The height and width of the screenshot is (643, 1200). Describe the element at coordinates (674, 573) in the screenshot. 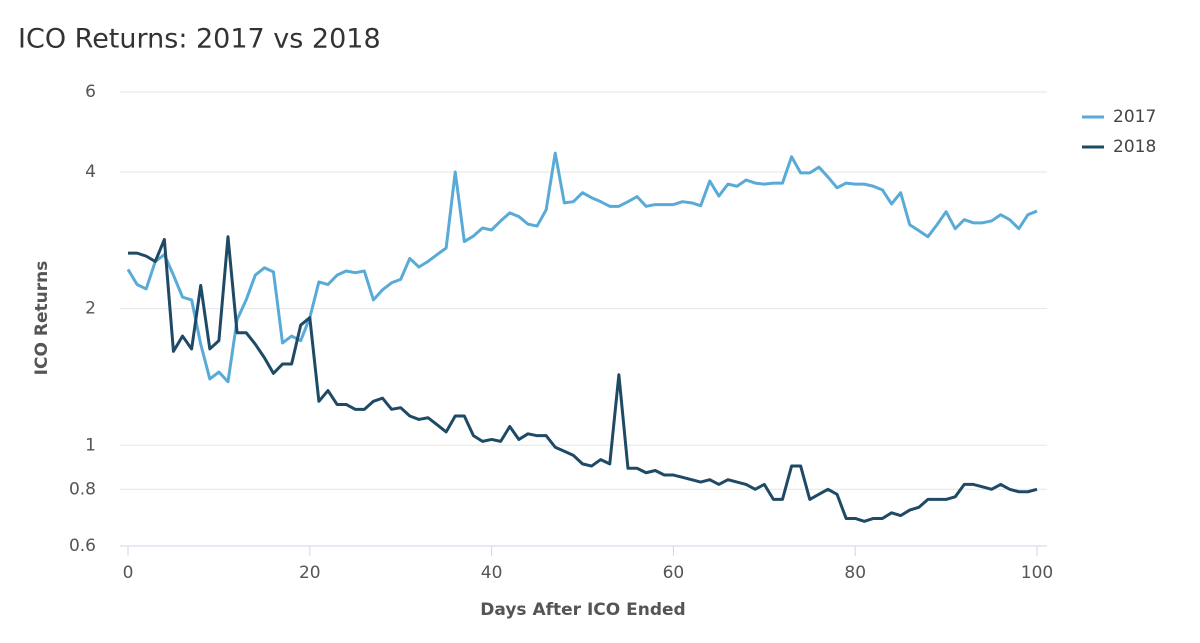

I see `x-tick-label: 60` at that location.